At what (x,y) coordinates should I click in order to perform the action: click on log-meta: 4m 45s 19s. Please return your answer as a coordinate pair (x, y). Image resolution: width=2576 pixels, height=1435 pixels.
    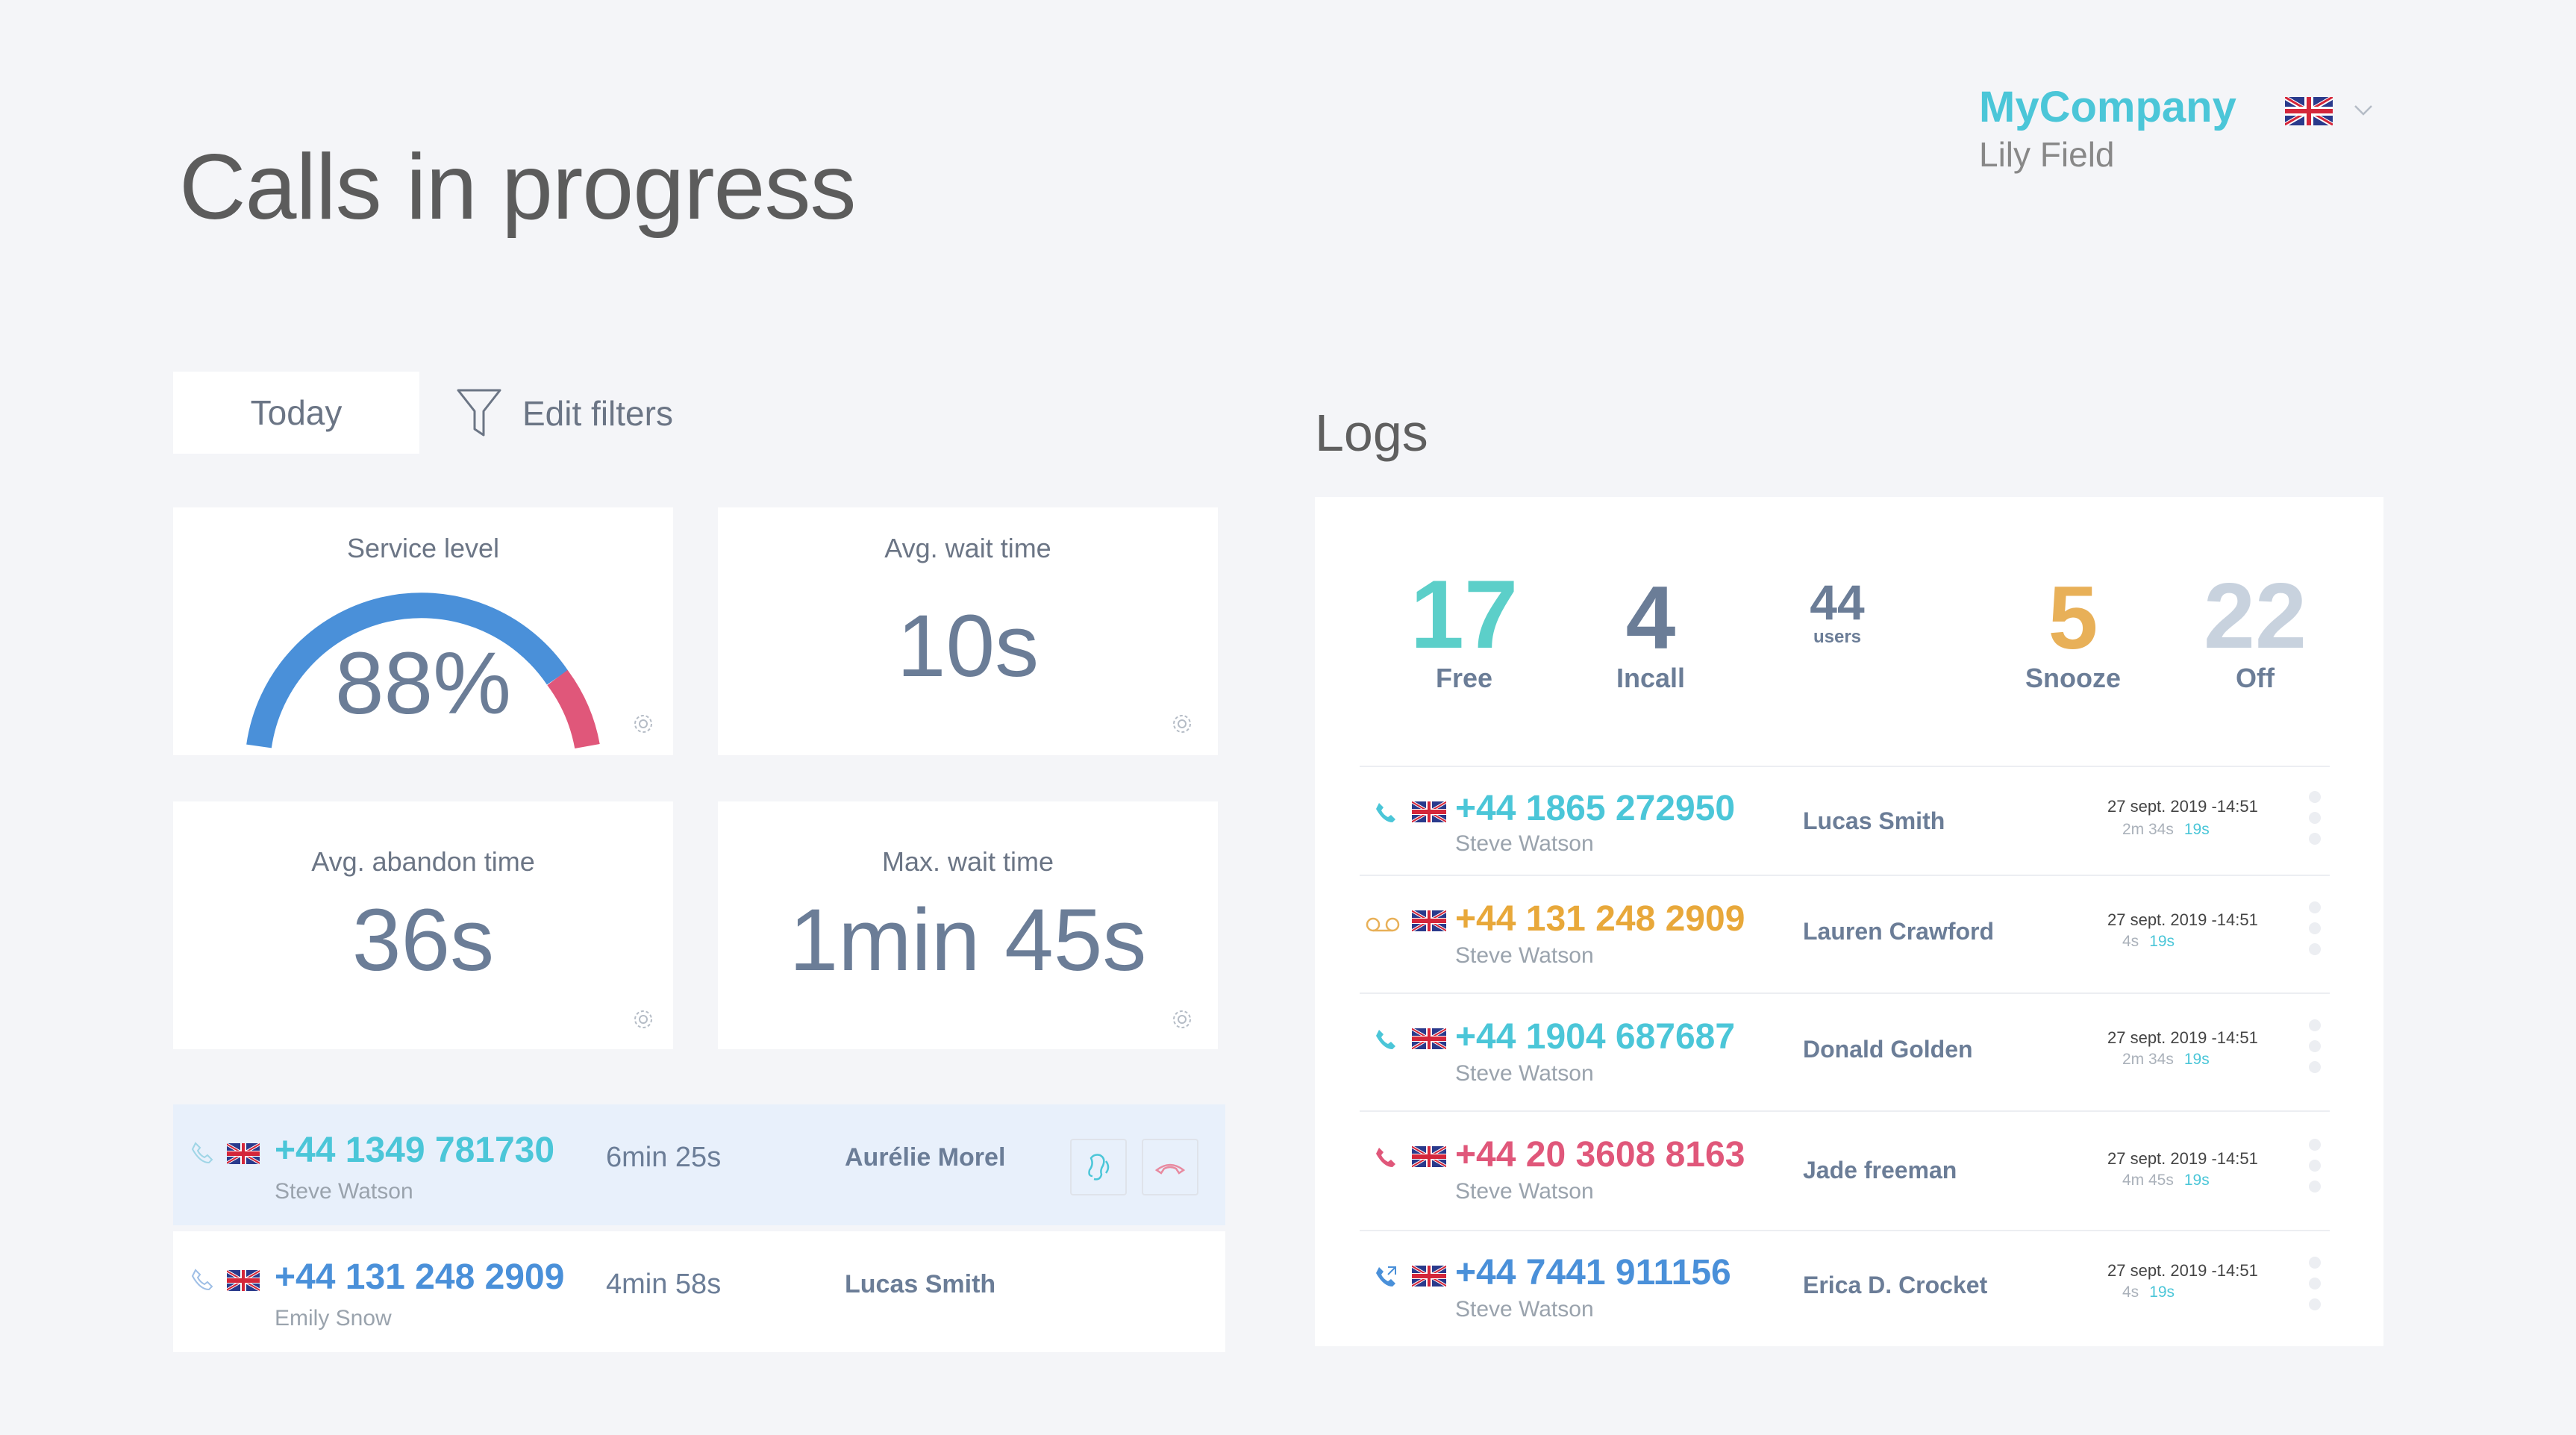
    Looking at the image, I should click on (2166, 1180).